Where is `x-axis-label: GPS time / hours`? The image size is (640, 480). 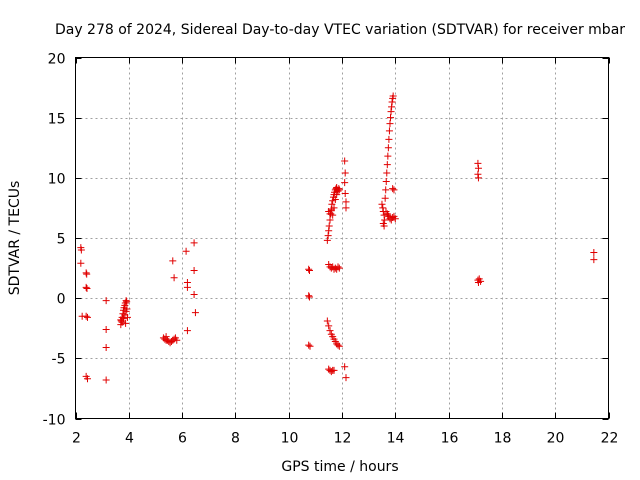
x-axis-label: GPS time / hours is located at coordinates (339, 467).